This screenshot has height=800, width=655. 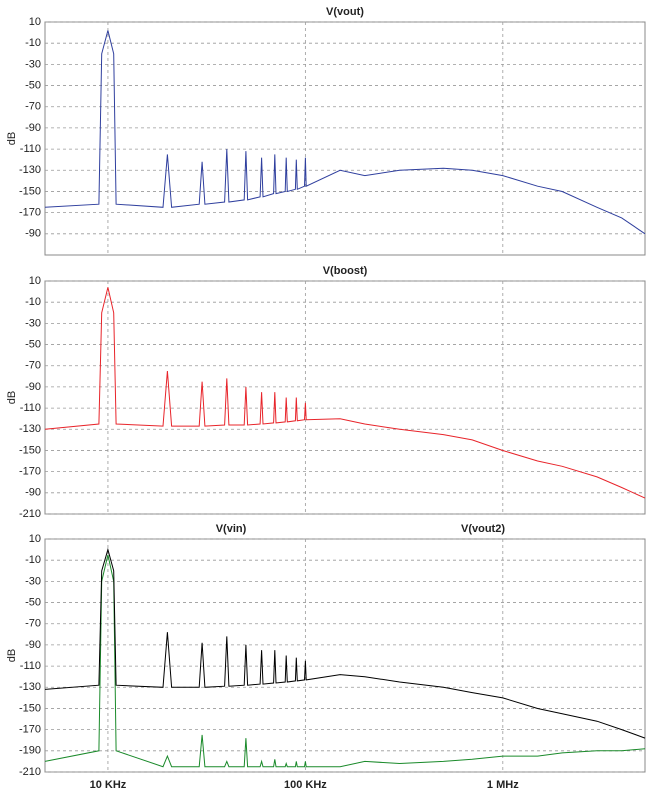 What do you see at coordinates (483, 529) in the screenshot?
I see `legend-label: V(vout2)` at bounding box center [483, 529].